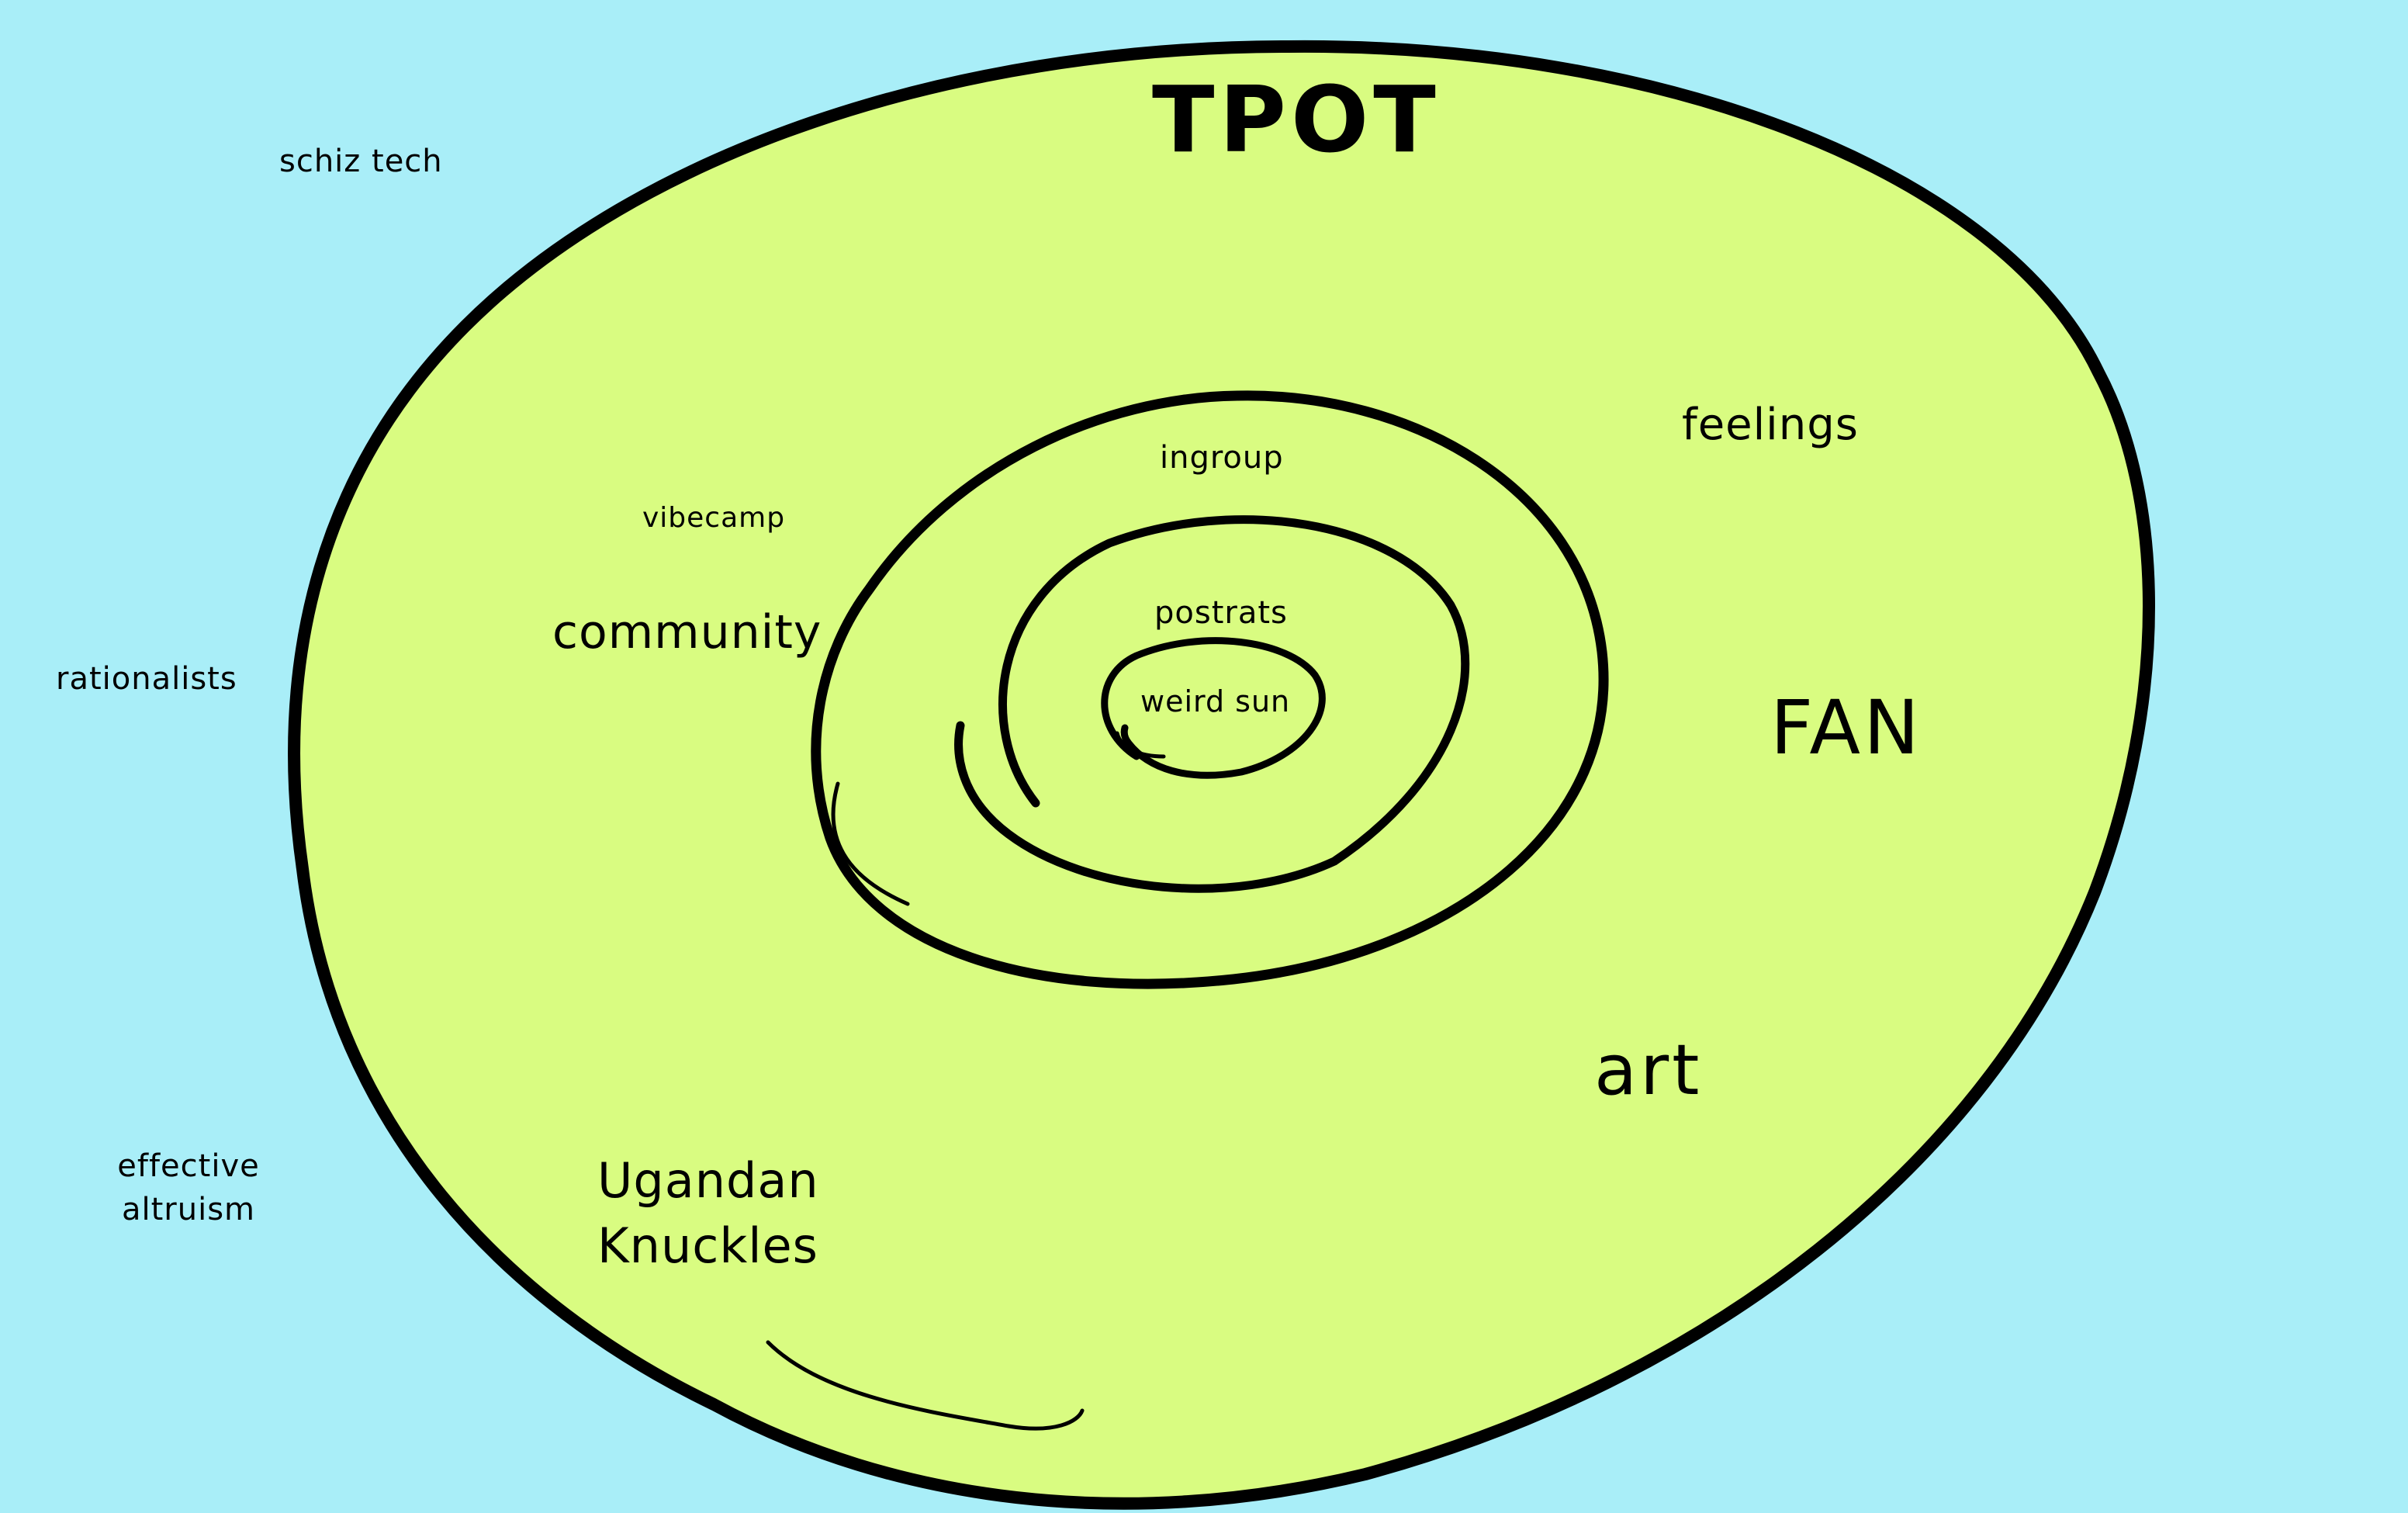  What do you see at coordinates (188, 1166) in the screenshot?
I see `effective-altruism-line1: effective` at bounding box center [188, 1166].